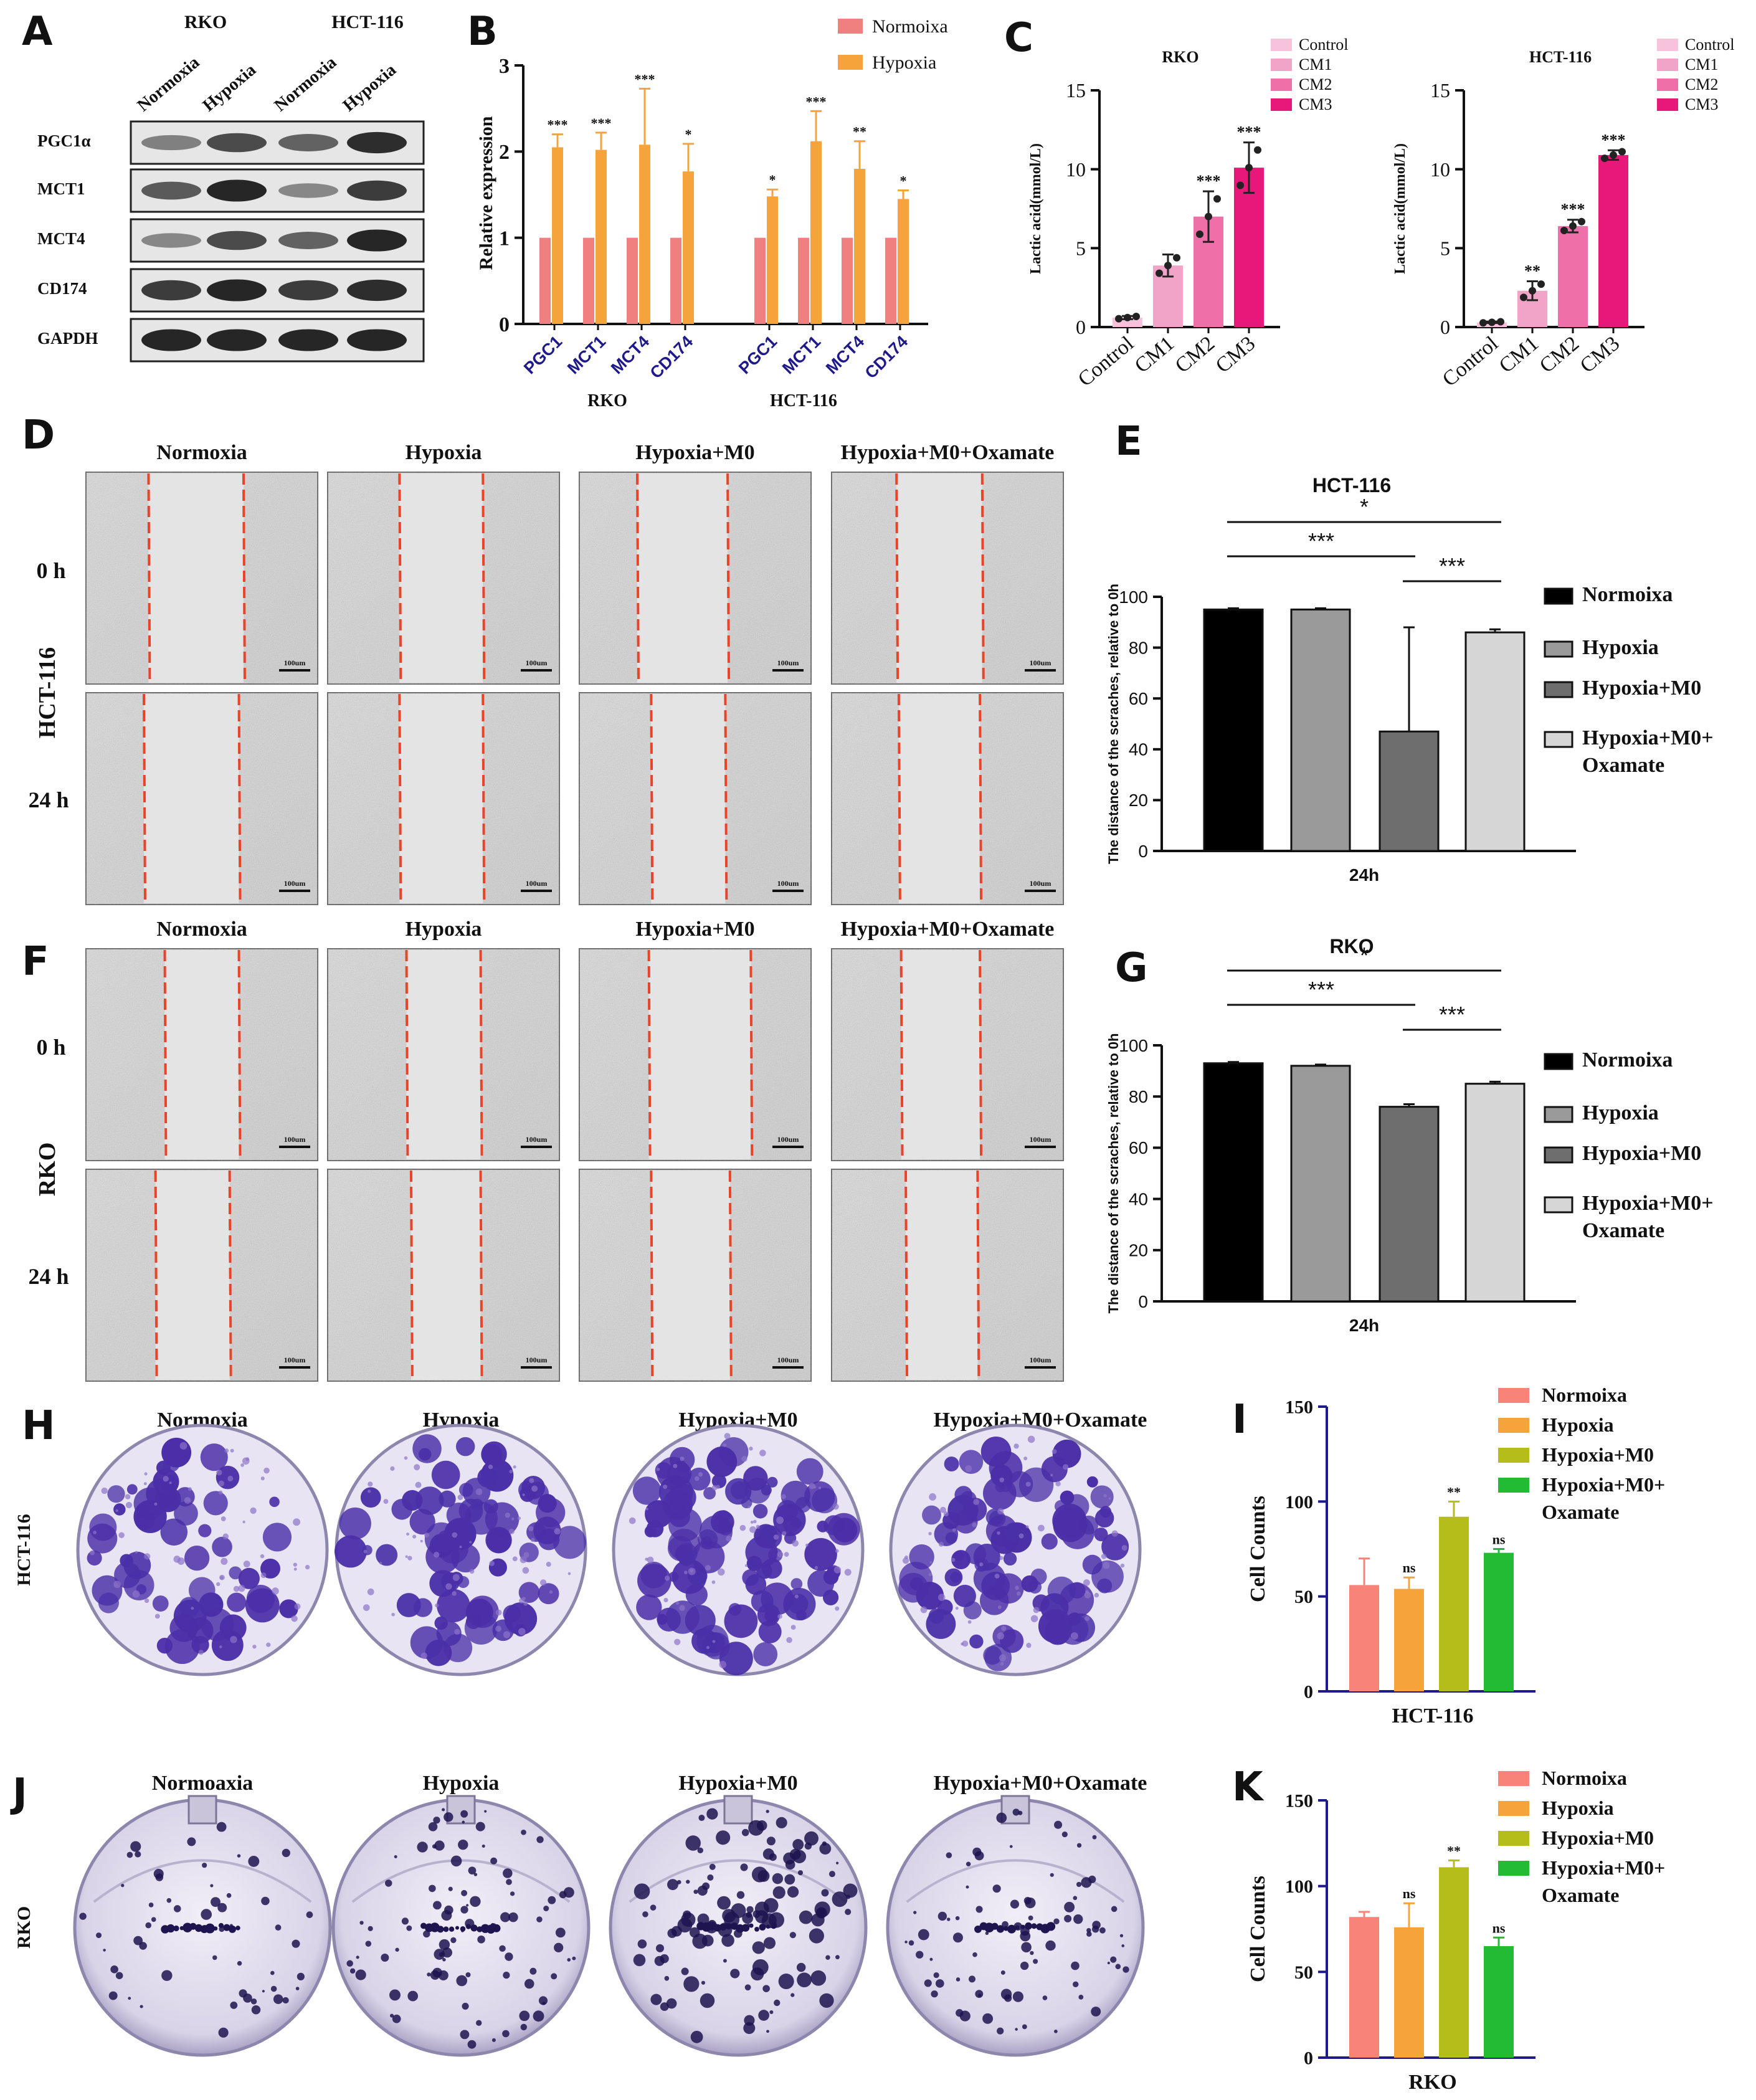 This screenshot has width=1756, height=2100. I want to click on legend-label: Hypoxia+M0+, so click(1648, 1203).